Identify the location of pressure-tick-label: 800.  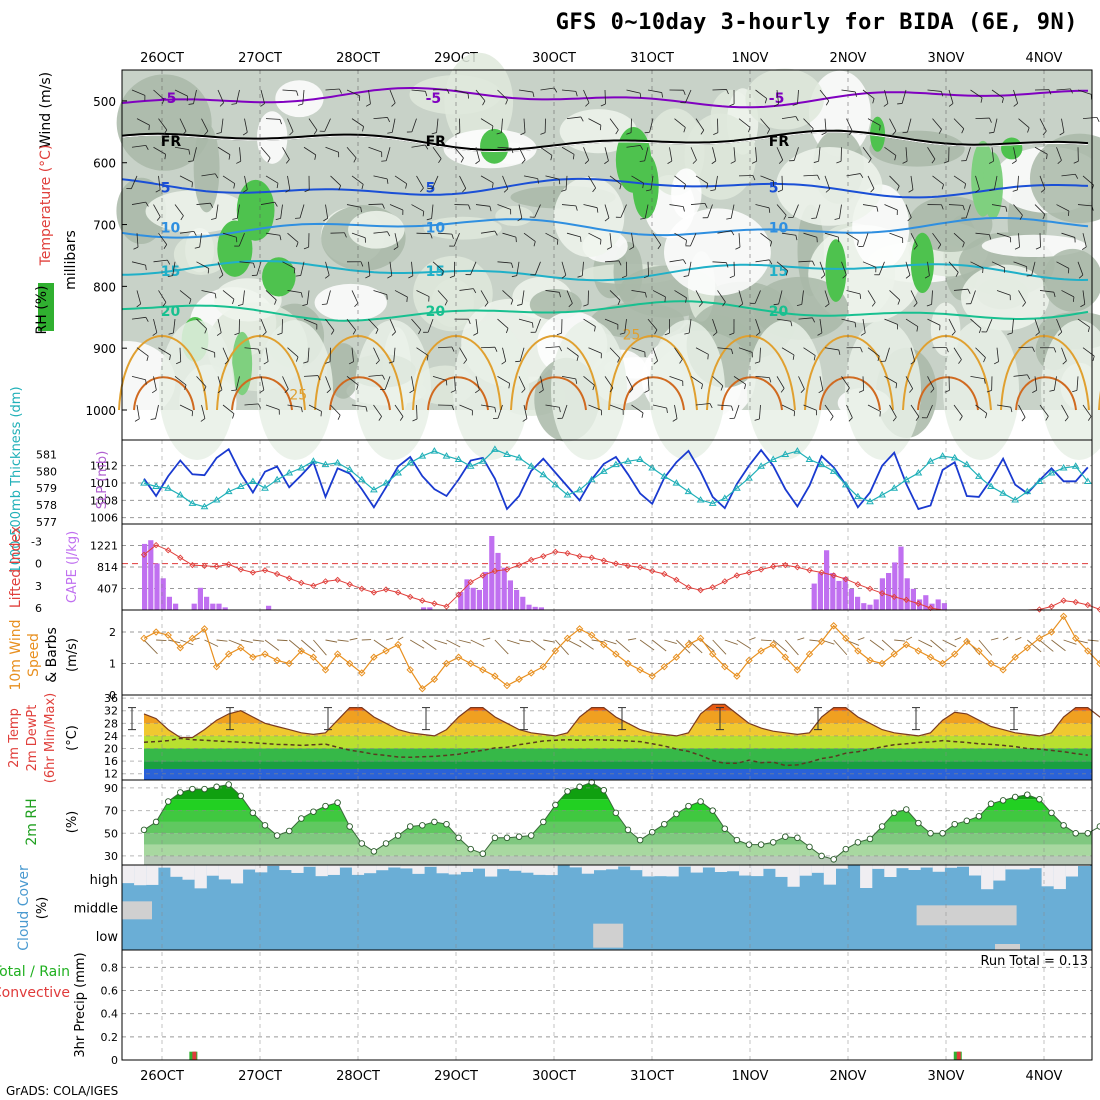
(104, 287).